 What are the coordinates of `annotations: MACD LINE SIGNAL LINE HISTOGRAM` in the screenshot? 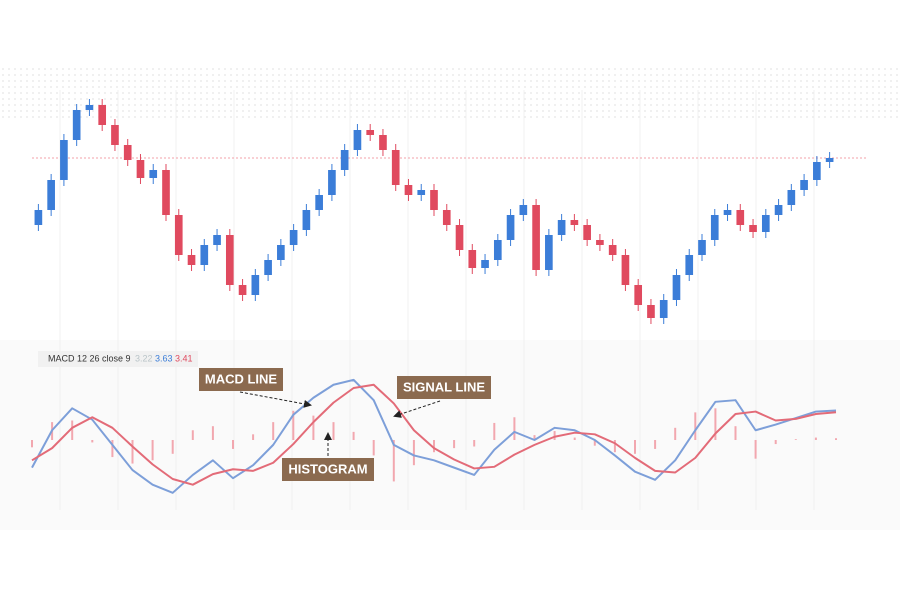 It's located at (345, 424).